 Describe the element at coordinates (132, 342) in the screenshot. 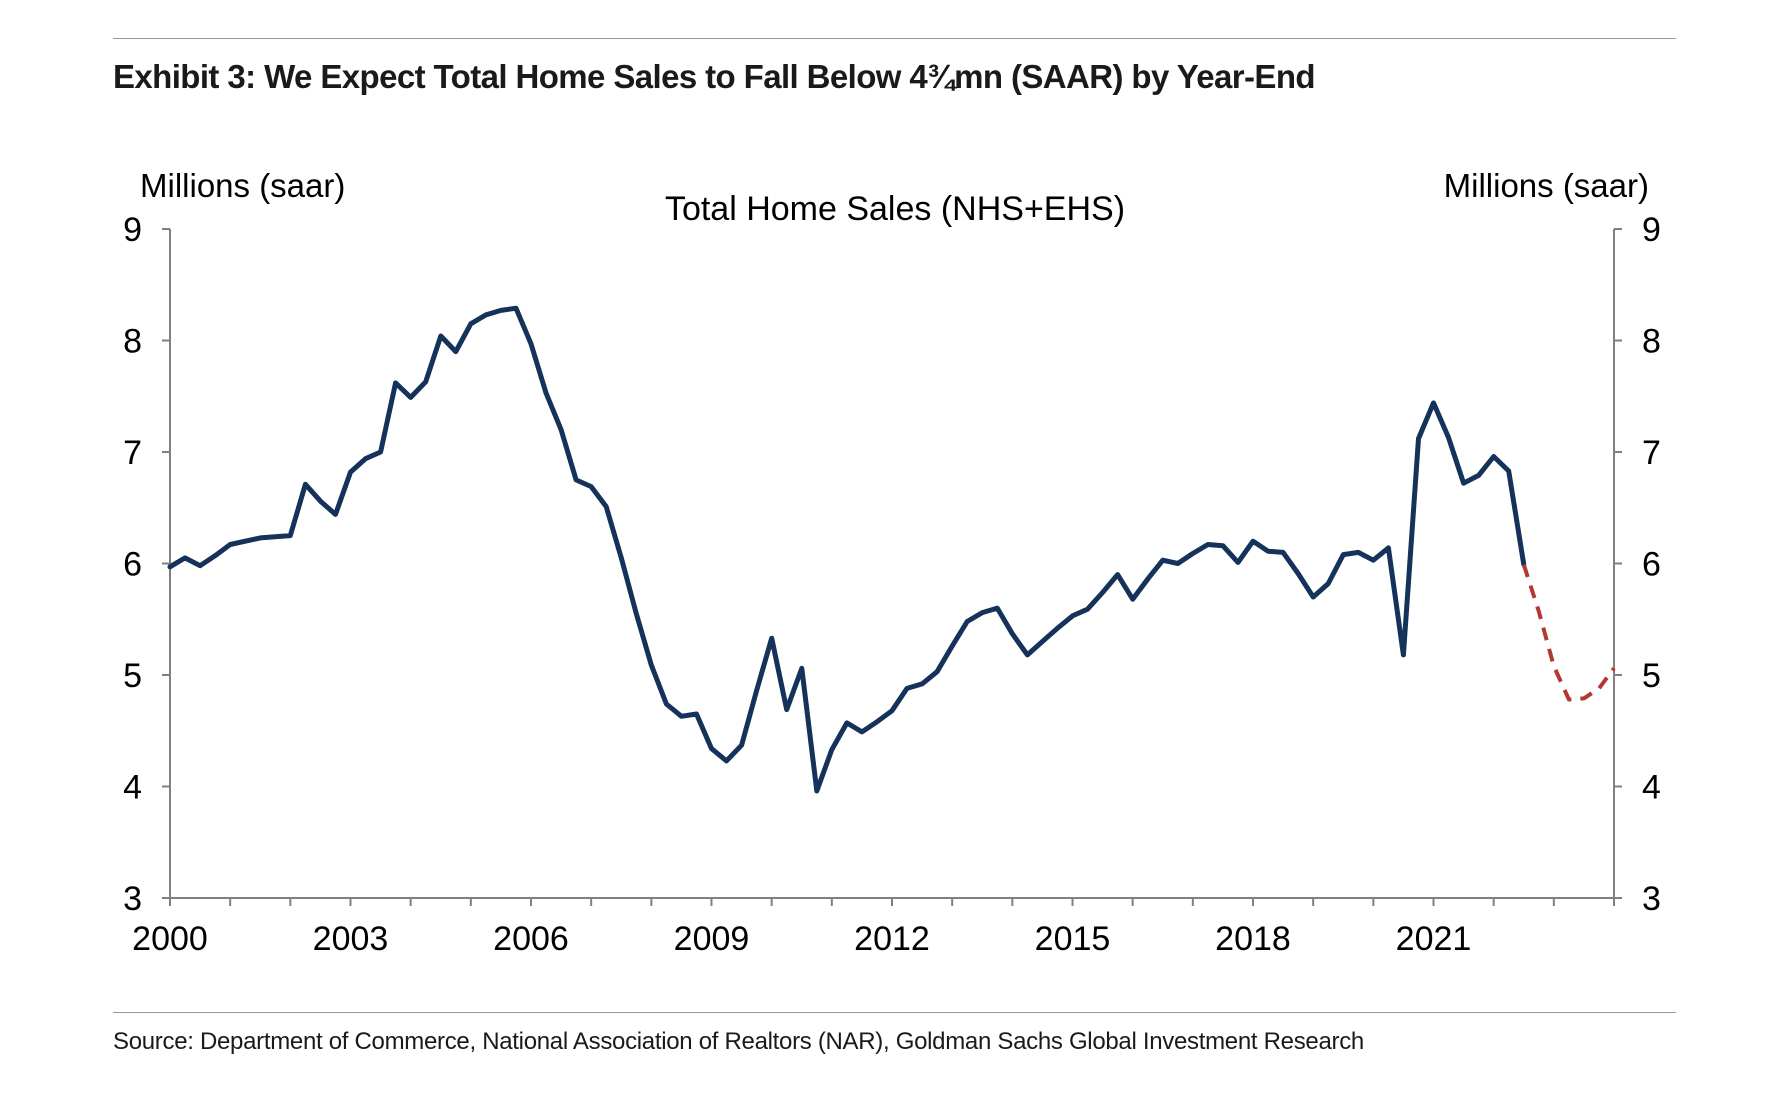

I see `y-tick-label-left: 8` at that location.